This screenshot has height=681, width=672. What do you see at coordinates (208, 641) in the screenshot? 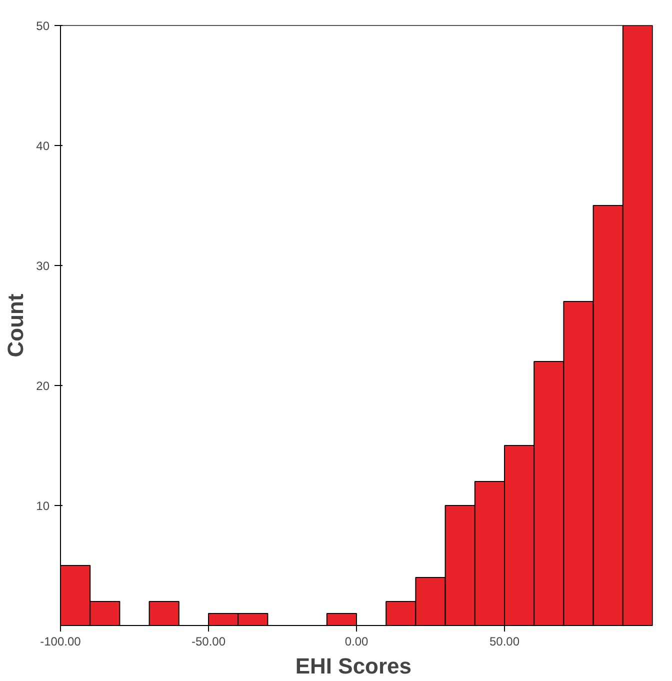
I see `x-tick-label: -50.00` at bounding box center [208, 641].